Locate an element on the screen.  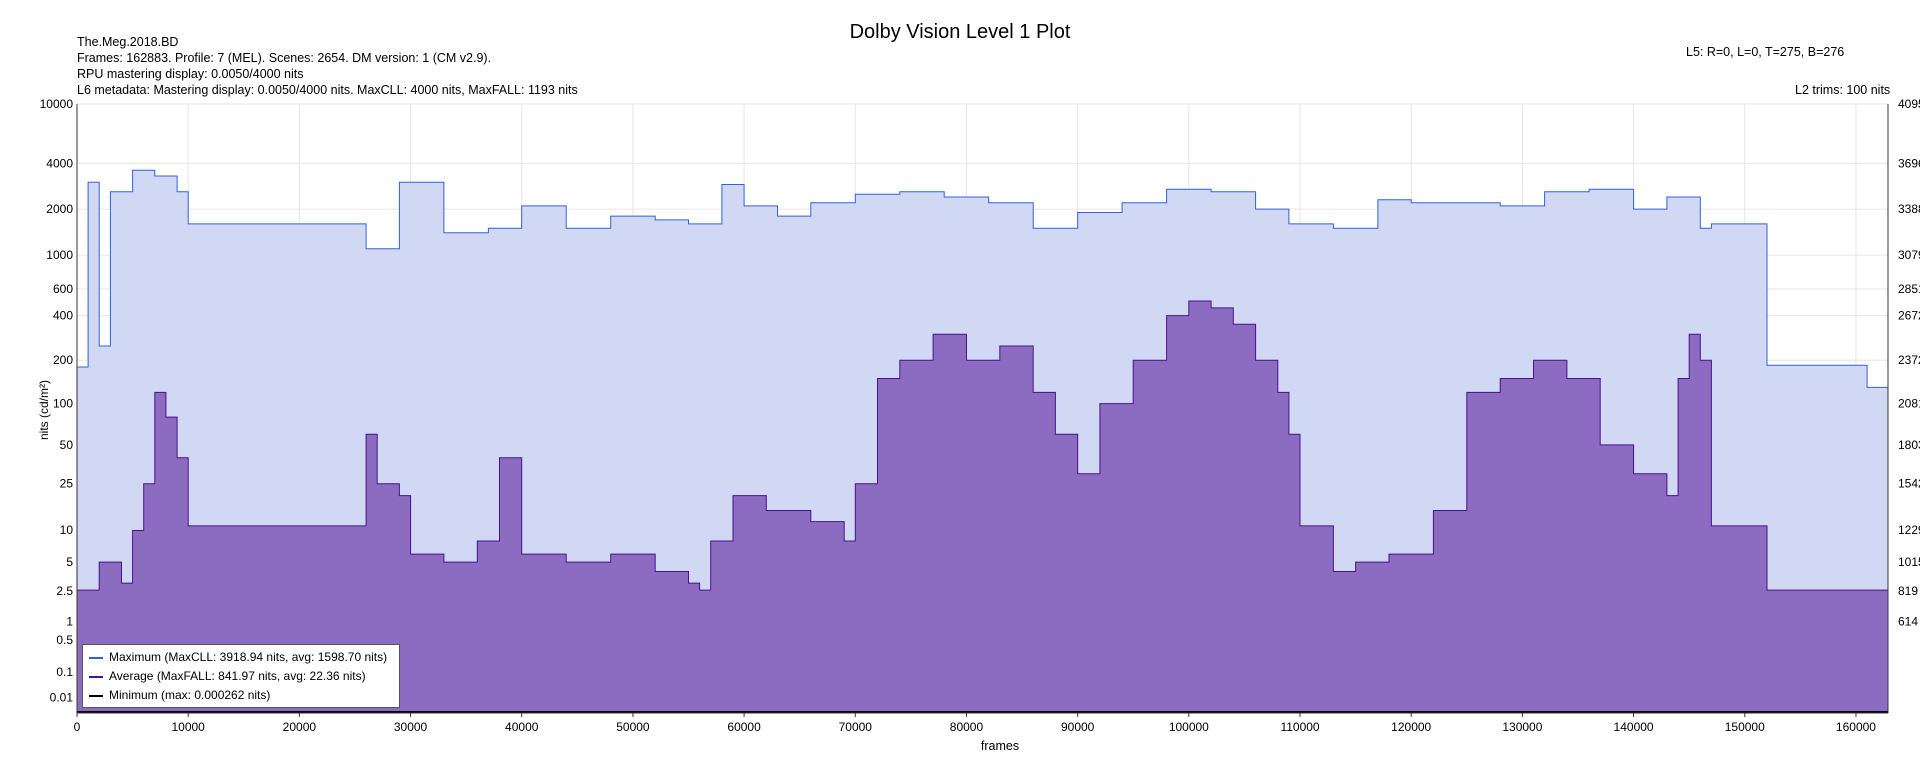
y-tick-label: 1000 is located at coordinates (59, 255).